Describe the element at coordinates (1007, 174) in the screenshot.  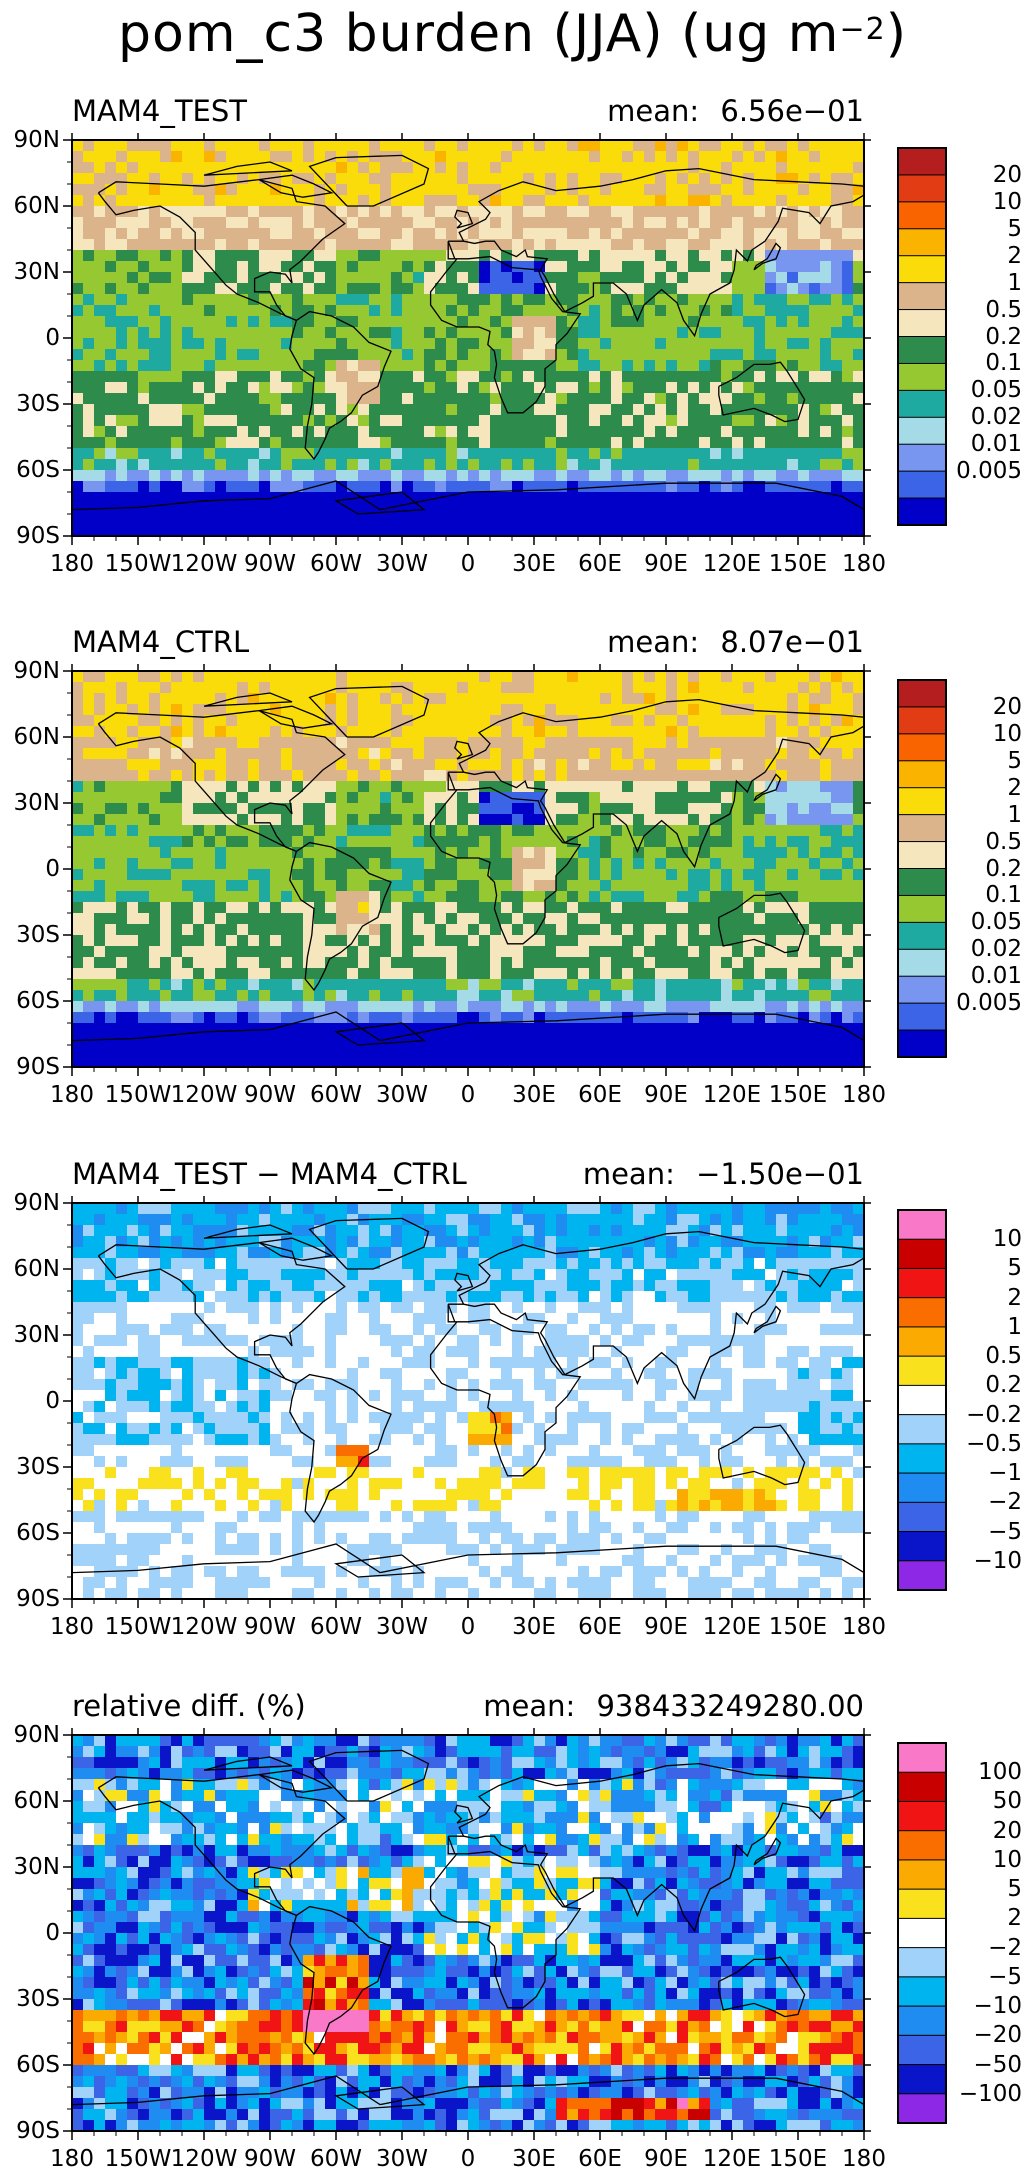
I see `colorbar-level-label: 20` at that location.